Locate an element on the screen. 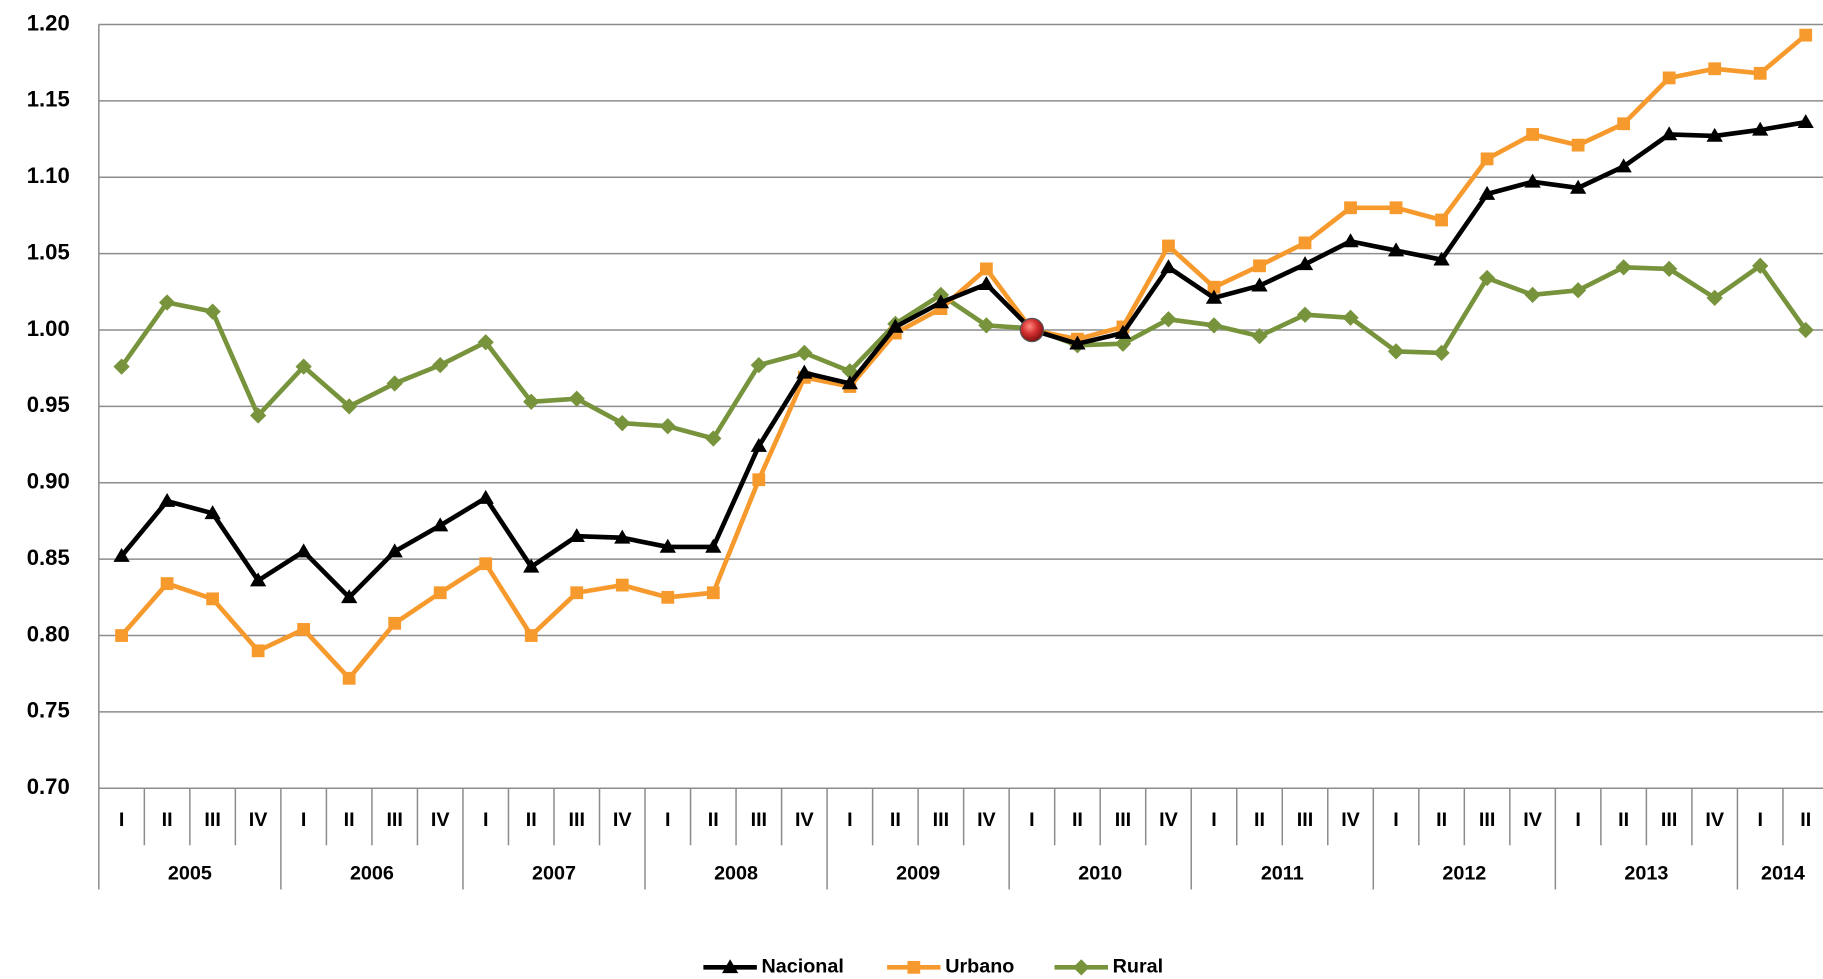 This screenshot has height=979, width=1823. legend: Nacional Urbano Rural is located at coordinates (933, 967).